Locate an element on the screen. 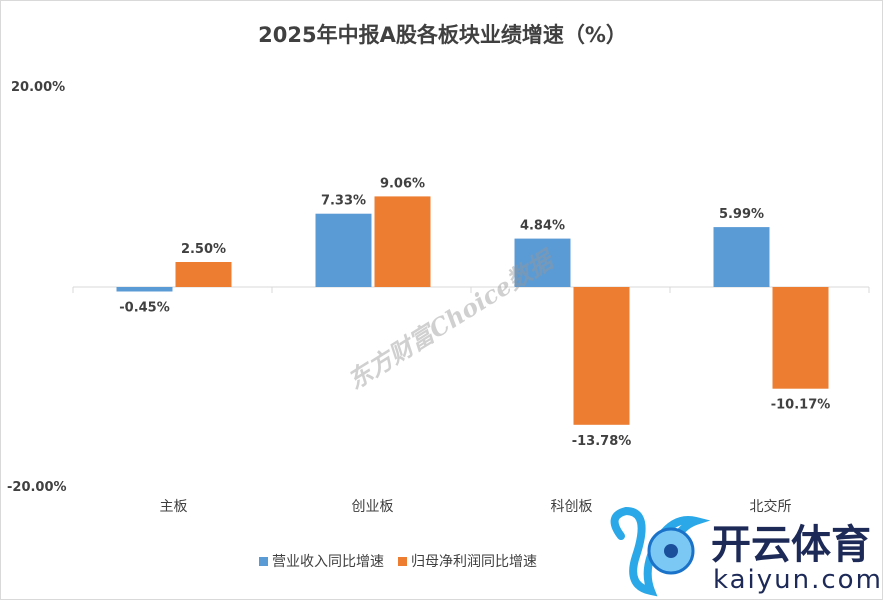  data-label: 2.50% is located at coordinates (203, 249).